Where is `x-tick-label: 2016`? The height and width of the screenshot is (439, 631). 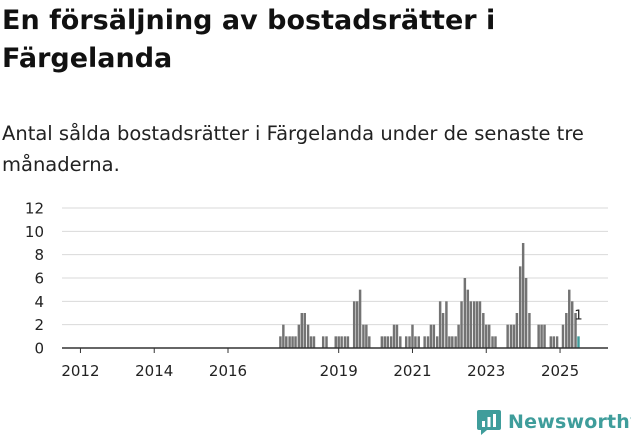
x-tick-label: 2016 is located at coordinates (228, 371).